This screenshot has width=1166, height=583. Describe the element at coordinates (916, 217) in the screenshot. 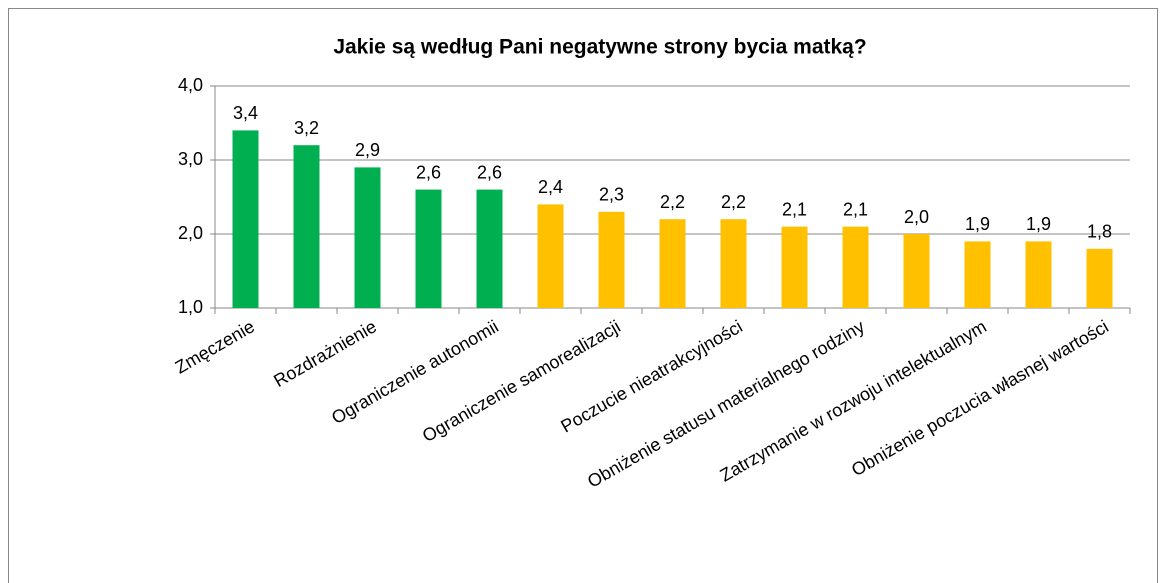

I see `value-label: 2,0` at that location.